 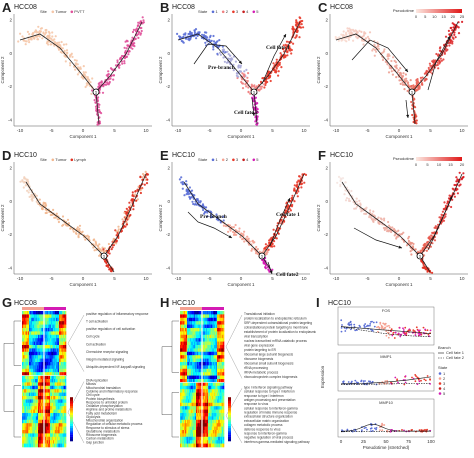 What do you see at coordinates (462, 278) in the screenshot?
I see `x-tick-label: 10` at bounding box center [462, 278].